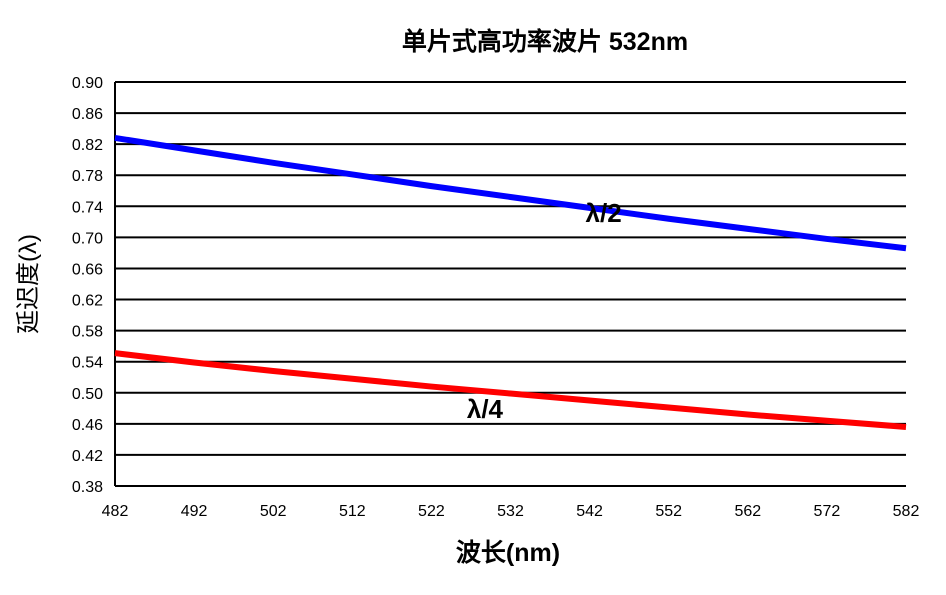 The width and height of the screenshot is (946, 595). Describe the element at coordinates (87, 487) in the screenshot. I see `y-tick-label: 0.38` at that location.